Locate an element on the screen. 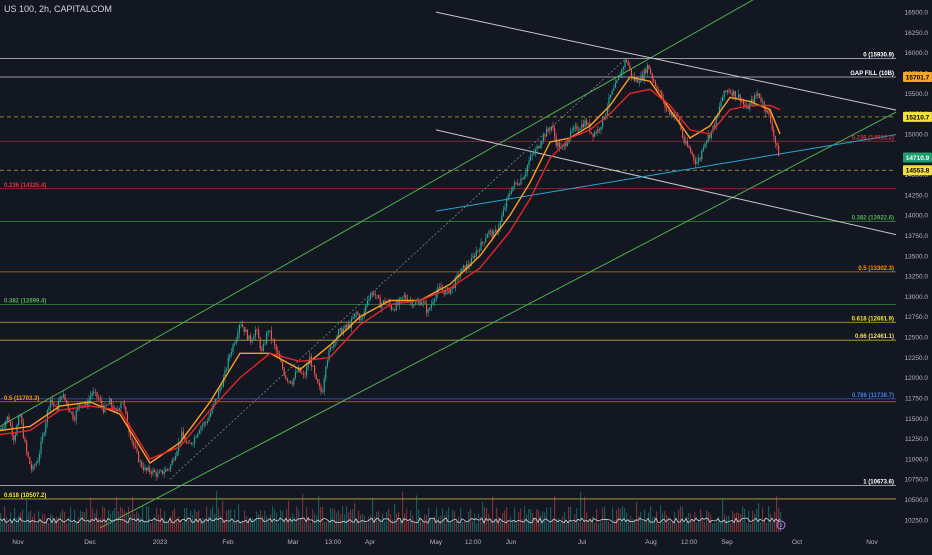 This screenshot has height=555, width=932. y-axis-tick: 16000.0 is located at coordinates (917, 53).